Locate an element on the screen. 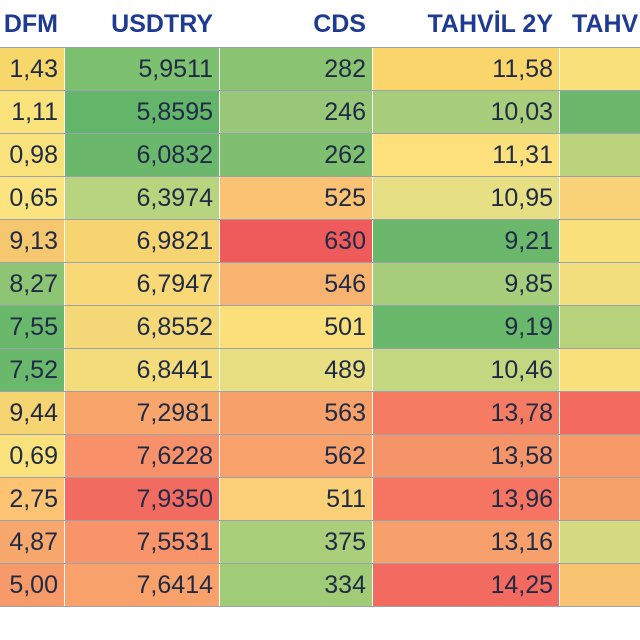  cell-dfm: 7,52 is located at coordinates (32, 370).